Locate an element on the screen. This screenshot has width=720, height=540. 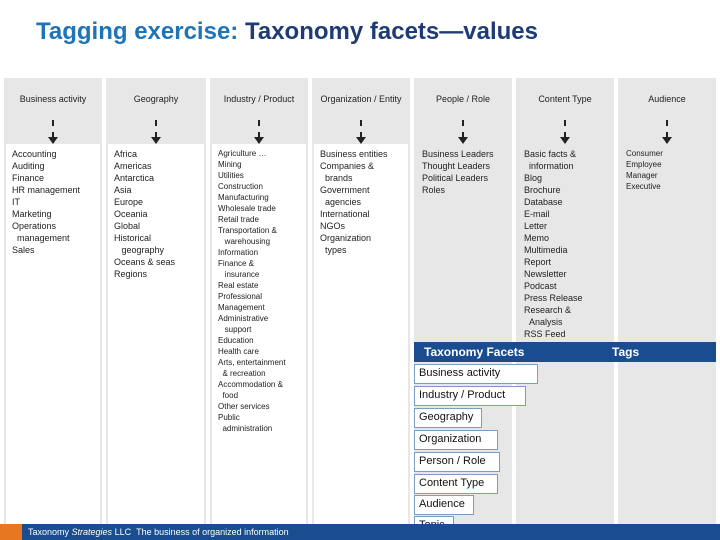
list-item: food is located at coordinates (228, 395).